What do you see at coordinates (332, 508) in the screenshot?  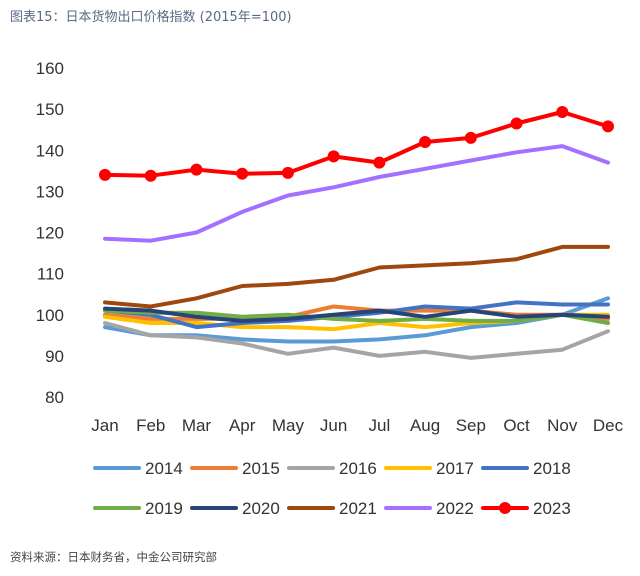 I see `legend-item-2021: 2021` at bounding box center [332, 508].